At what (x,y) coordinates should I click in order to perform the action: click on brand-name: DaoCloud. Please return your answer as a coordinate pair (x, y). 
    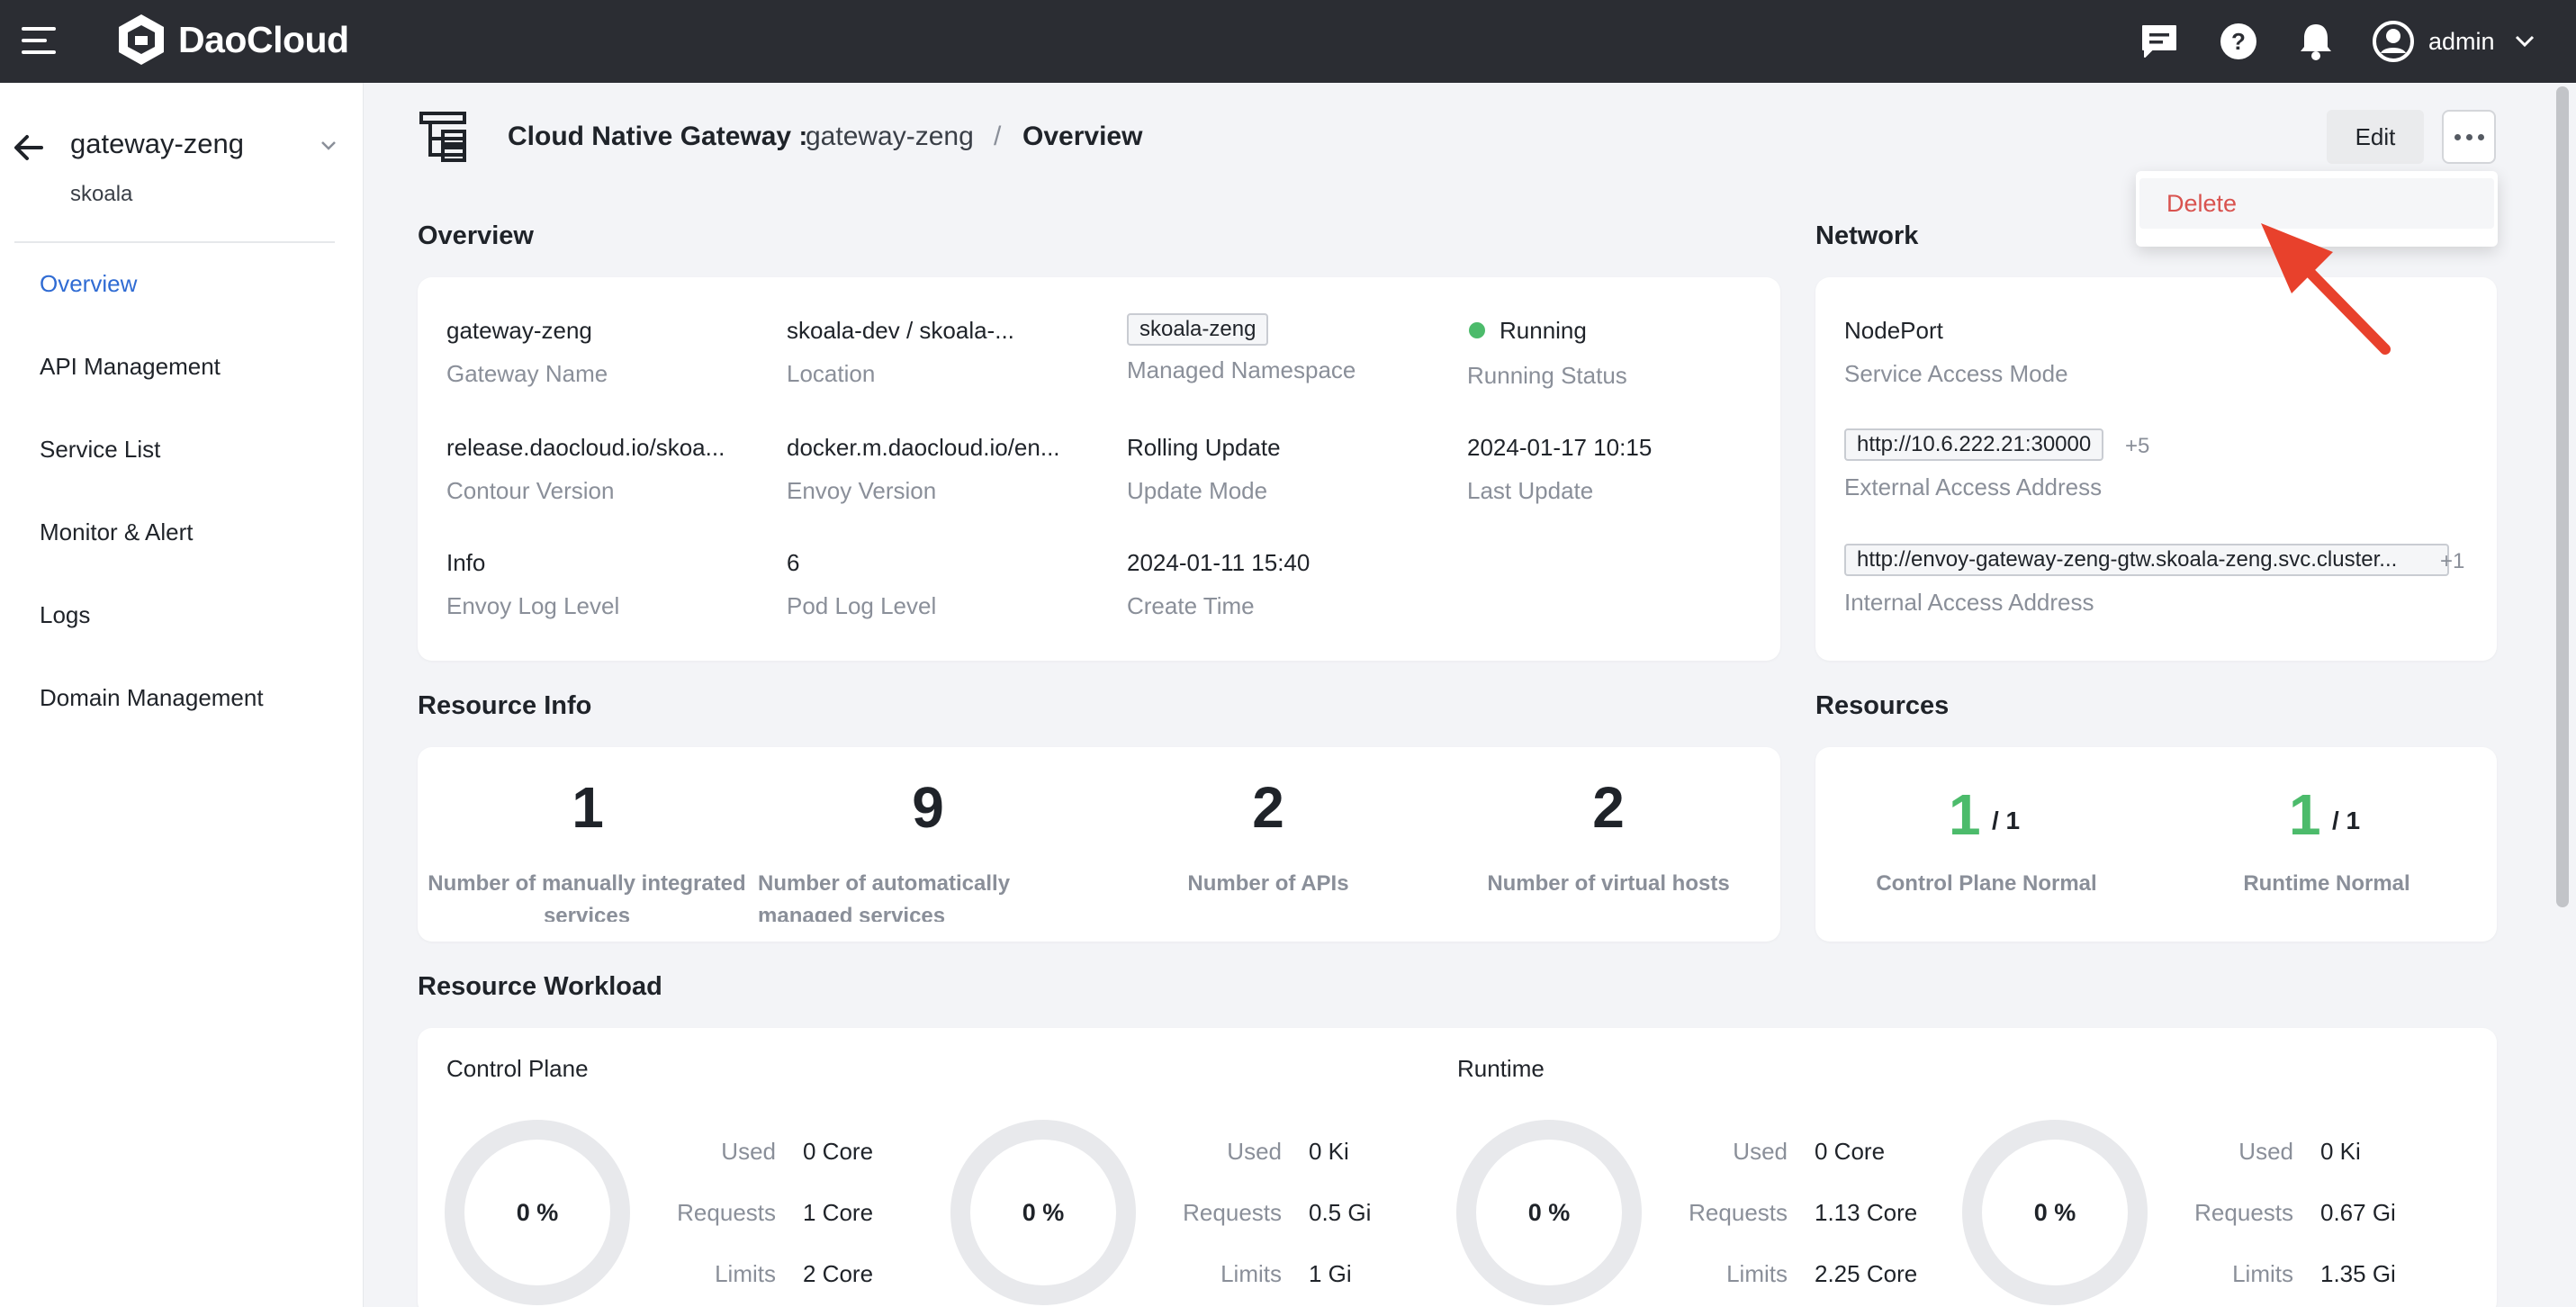
    Looking at the image, I should click on (263, 39).